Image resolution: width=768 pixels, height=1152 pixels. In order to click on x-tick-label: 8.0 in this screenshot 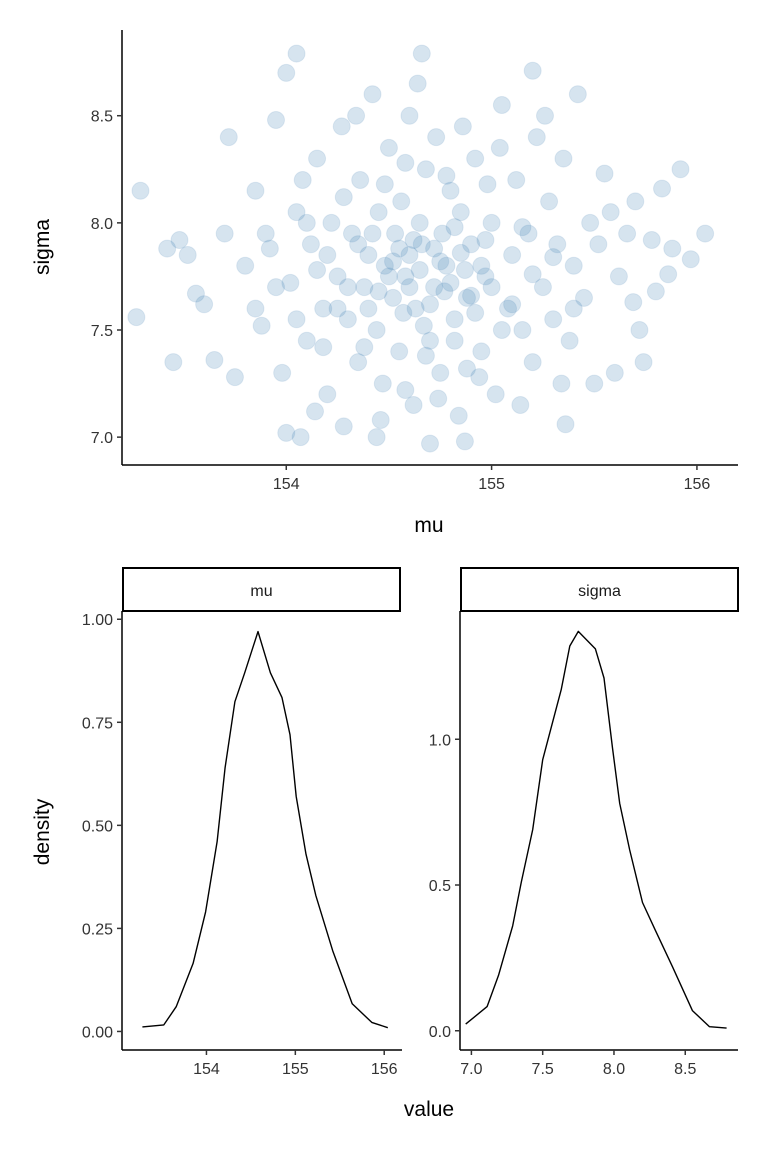, I will do `click(614, 1069)`.